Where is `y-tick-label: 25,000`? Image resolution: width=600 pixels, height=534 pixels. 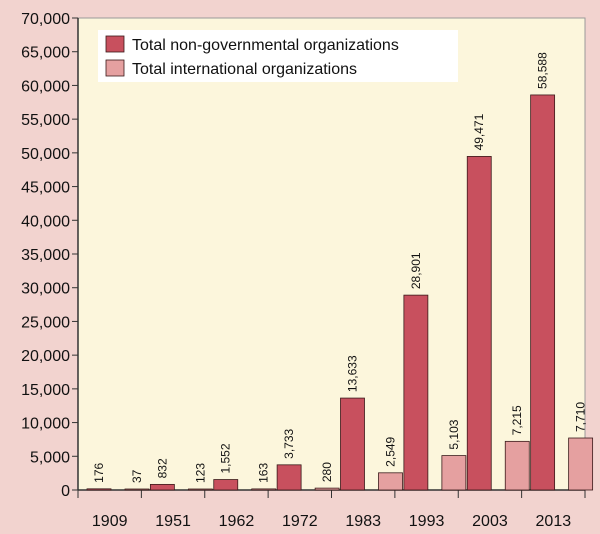 y-tick-label: 25,000 is located at coordinates (45, 322).